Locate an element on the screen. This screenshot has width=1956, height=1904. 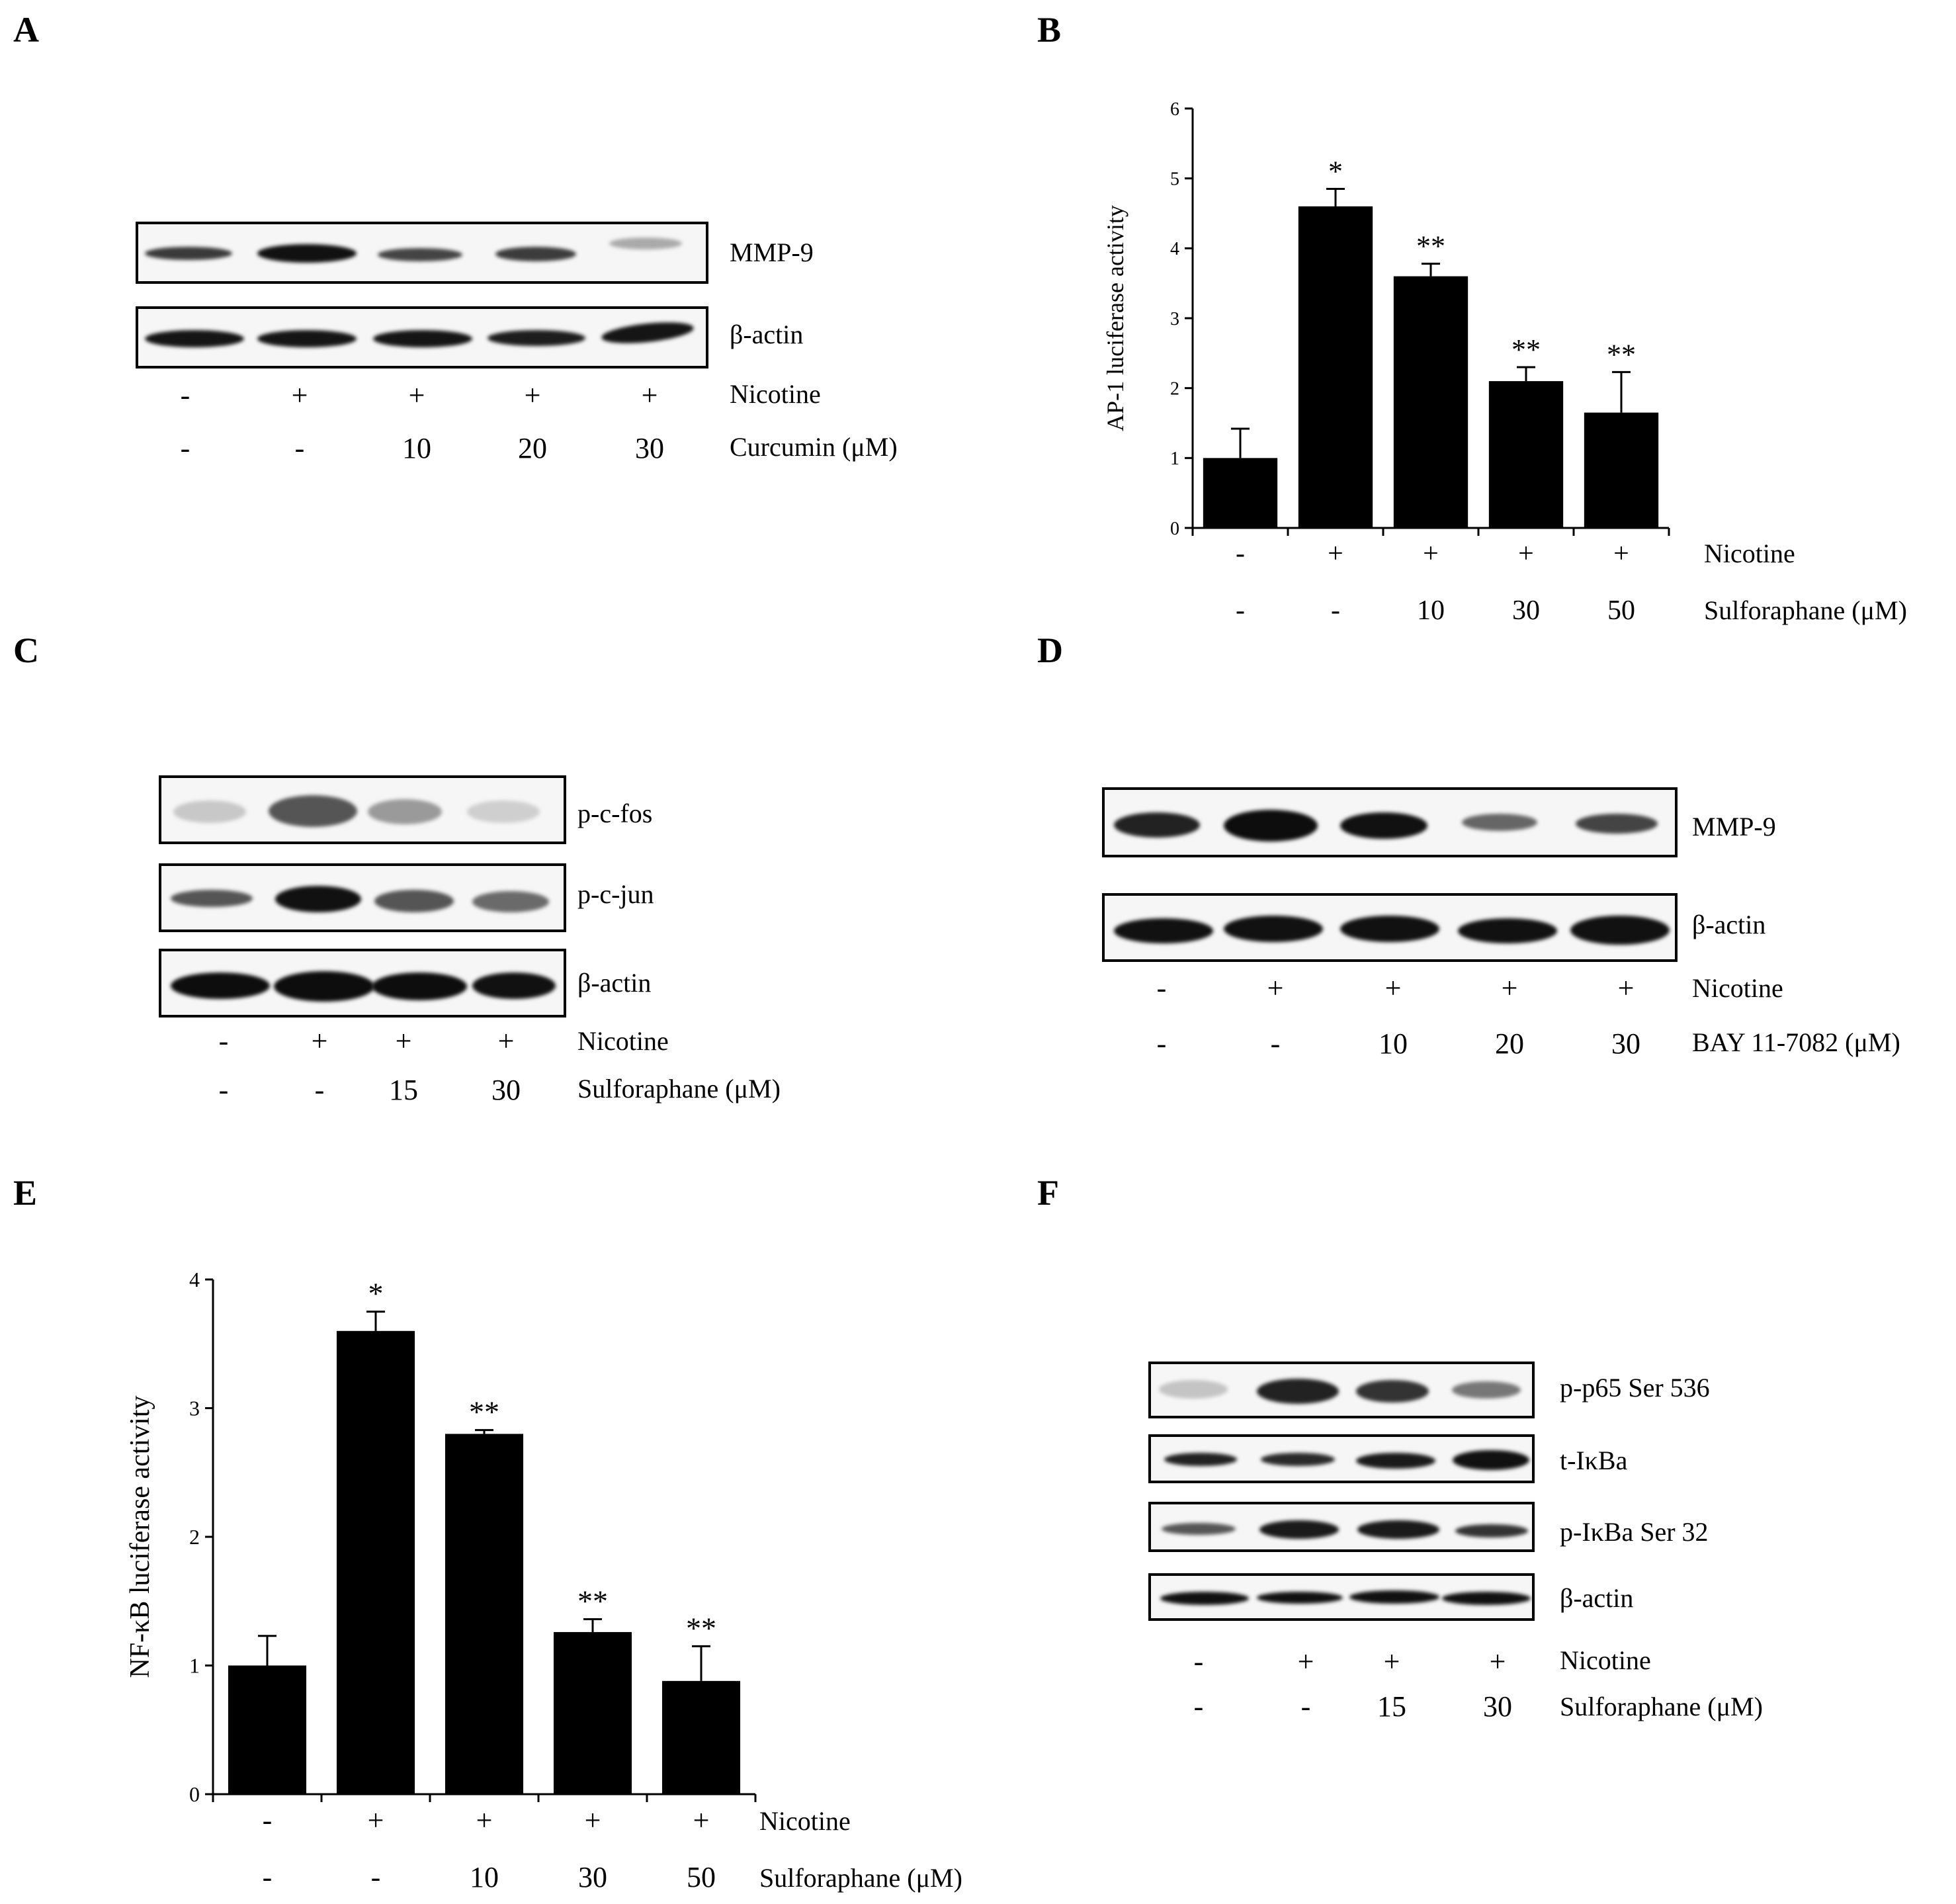
treat-cell: 50 is located at coordinates (701, 1877).